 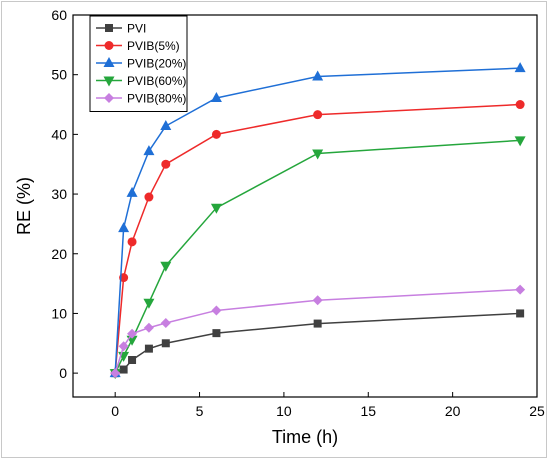 I want to click on legend-item: PVIB(80%), so click(x=141, y=99).